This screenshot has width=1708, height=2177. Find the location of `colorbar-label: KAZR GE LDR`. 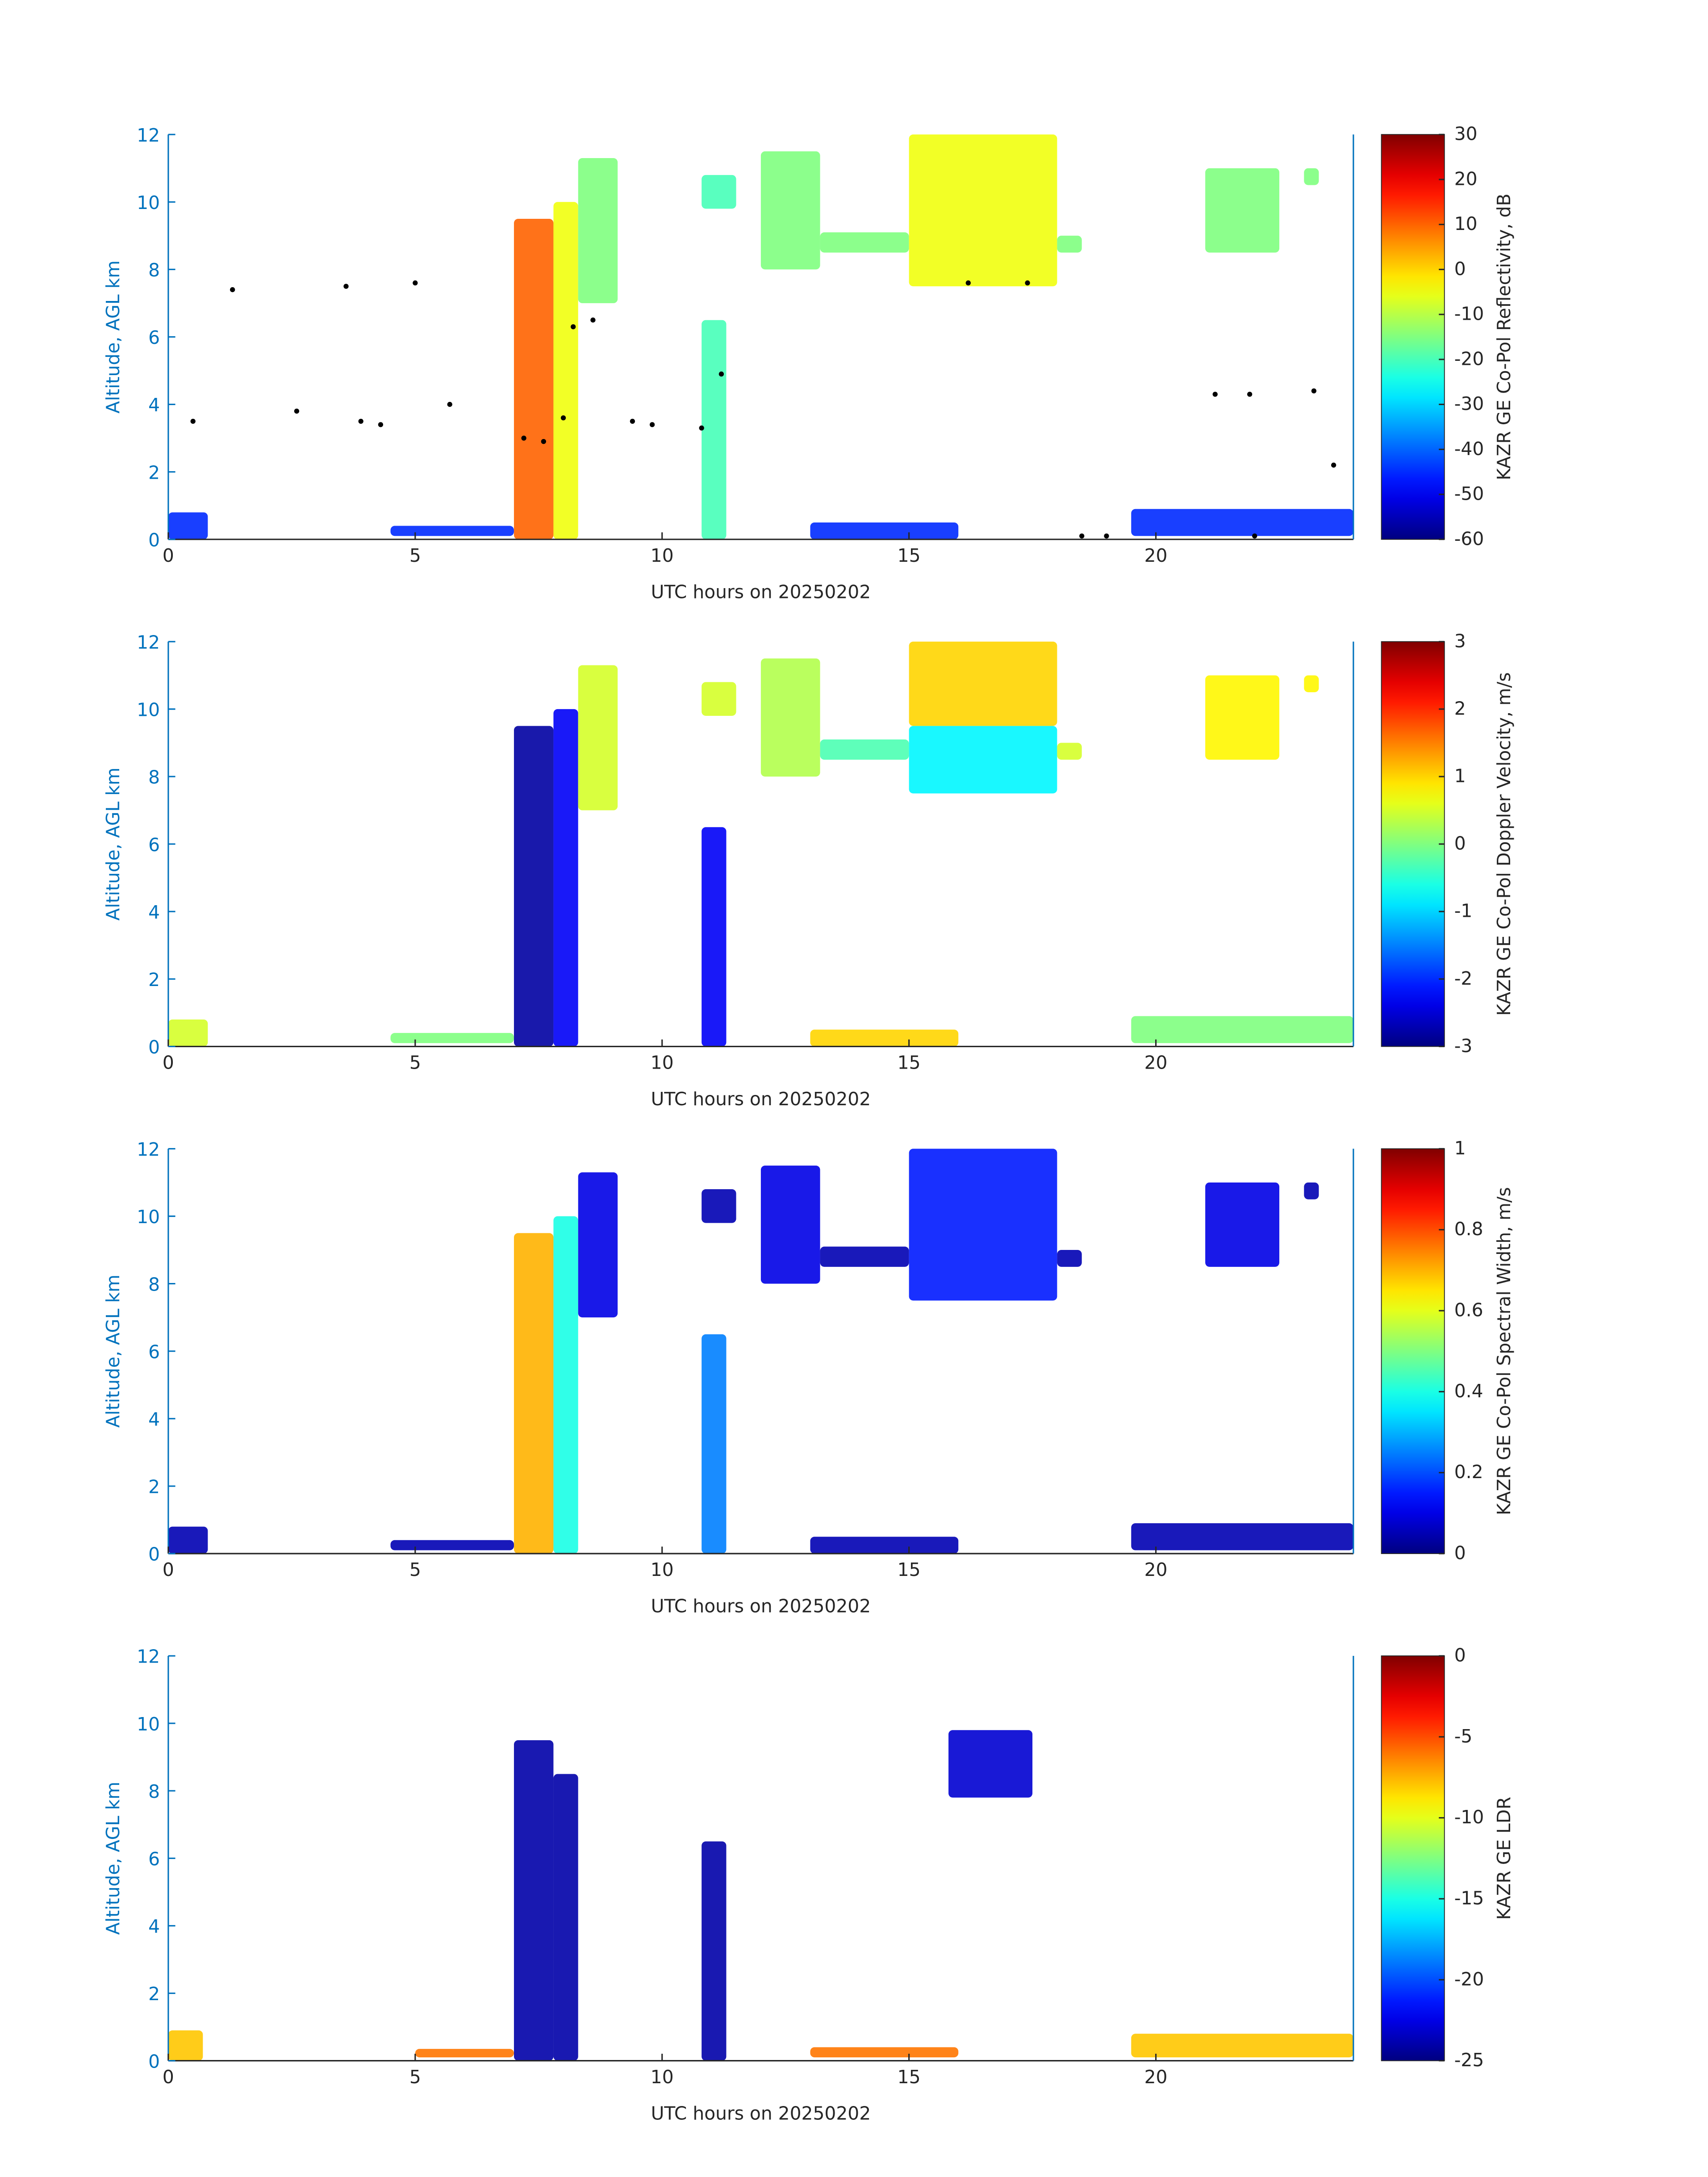

colorbar-label: KAZR GE LDR is located at coordinates (1504, 1858).